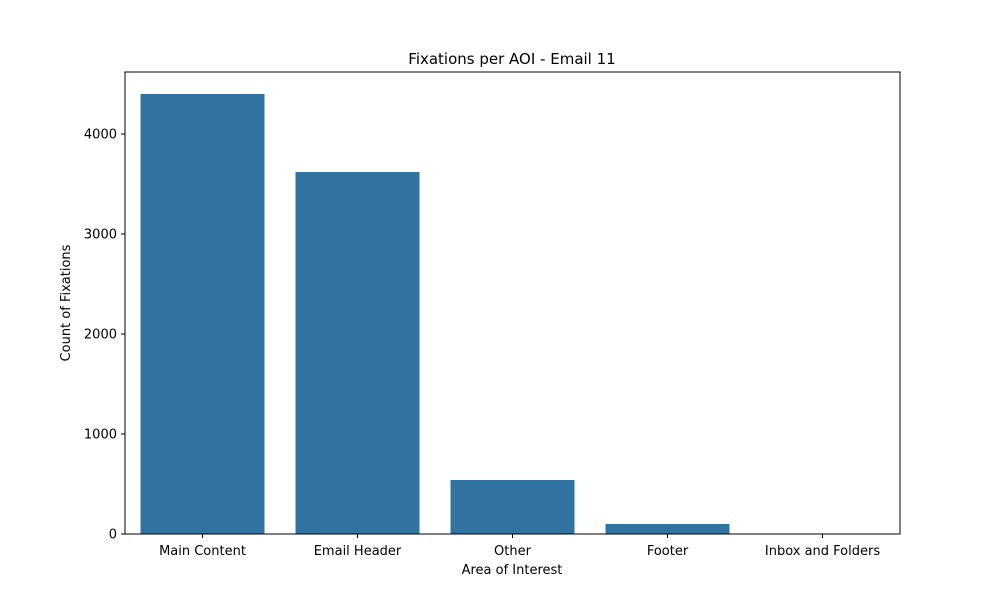 This screenshot has height=600, width=1000. I want to click on x-tick-label: Inbox and Folders, so click(822, 551).